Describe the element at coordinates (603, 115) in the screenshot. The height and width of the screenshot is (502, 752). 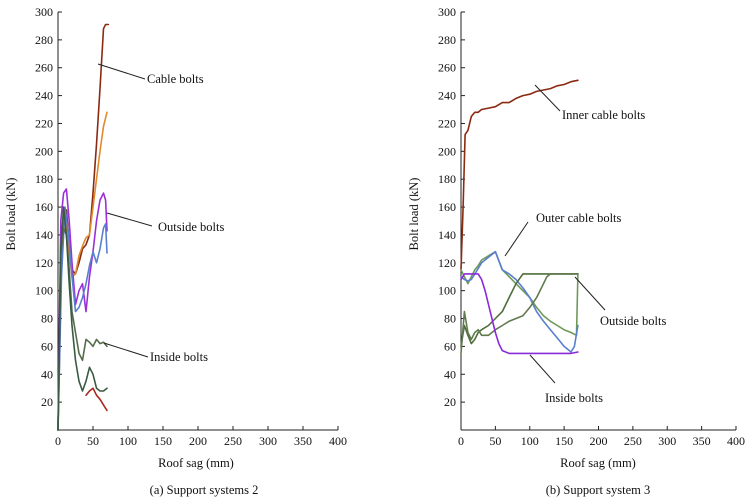
I see `annotation-label: Inner cable bolts` at that location.